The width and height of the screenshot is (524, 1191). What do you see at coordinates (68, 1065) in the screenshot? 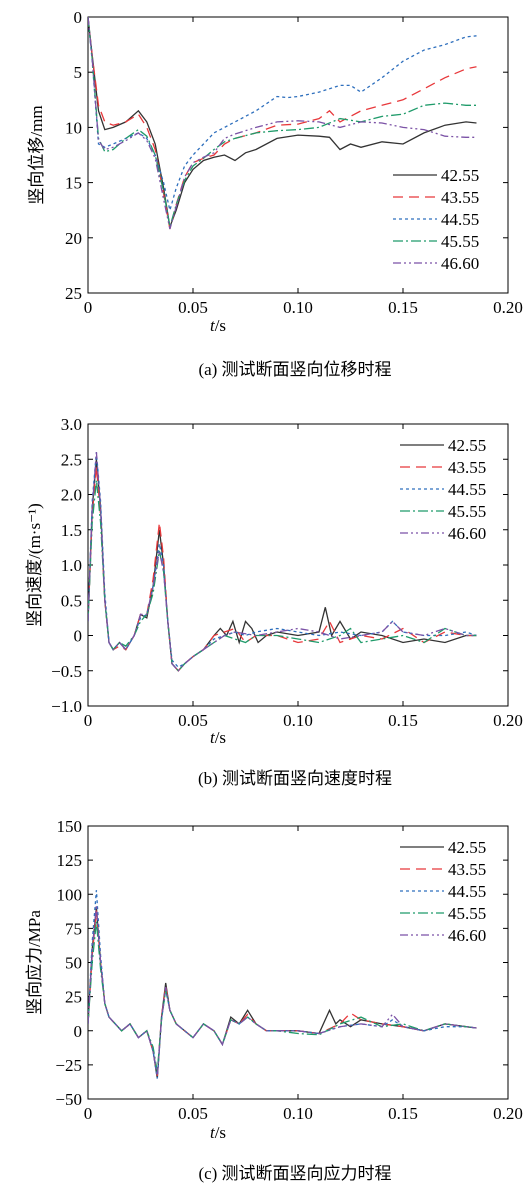
I see `y-tick-label: −25` at bounding box center [68, 1065].